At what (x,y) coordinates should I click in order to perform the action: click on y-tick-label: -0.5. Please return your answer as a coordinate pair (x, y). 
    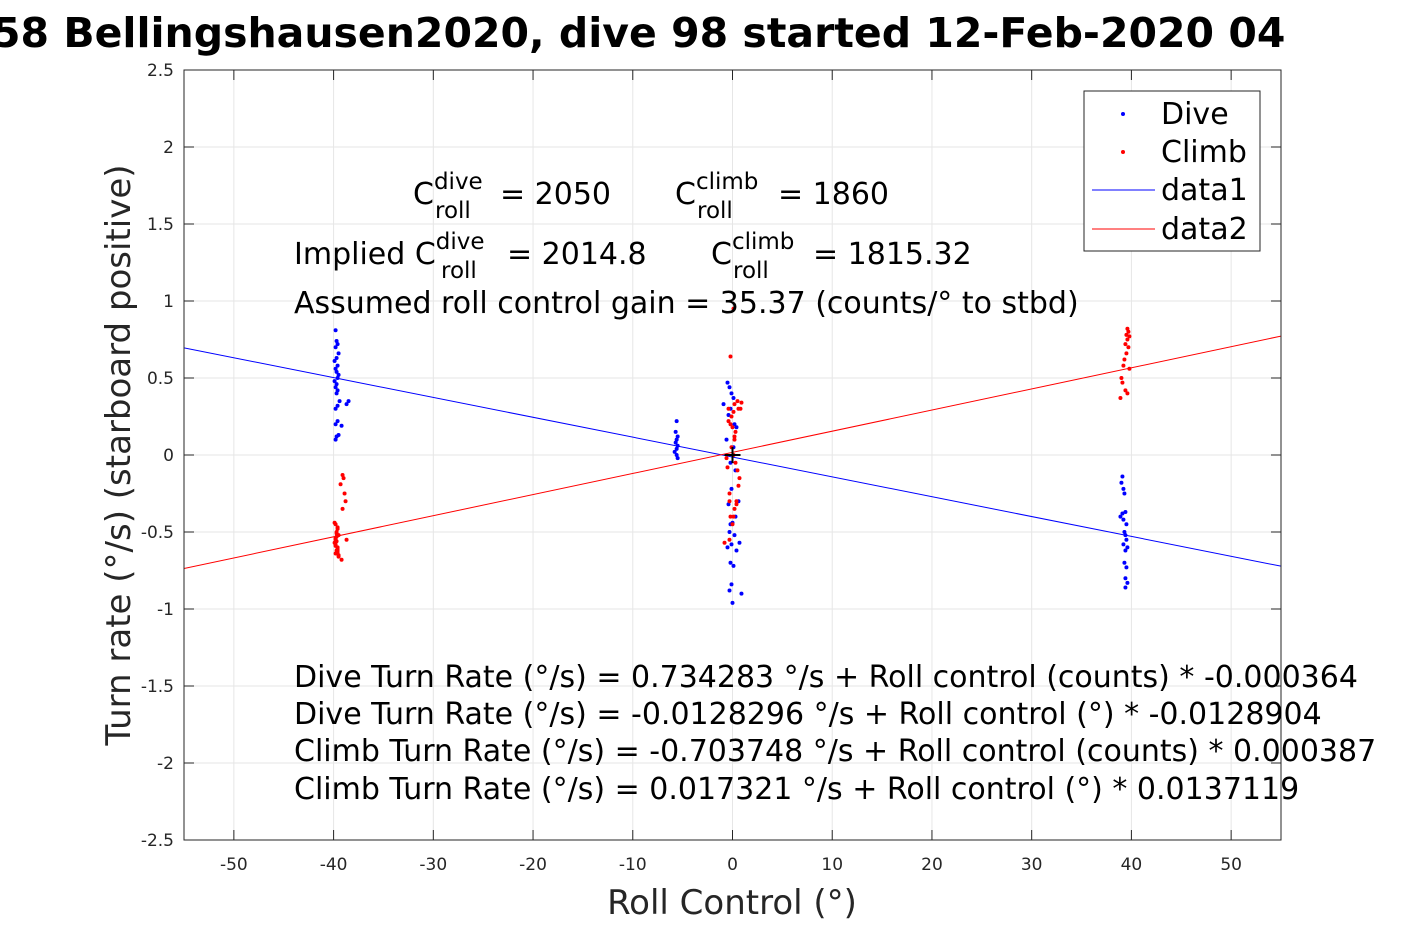
    Looking at the image, I should click on (157, 533).